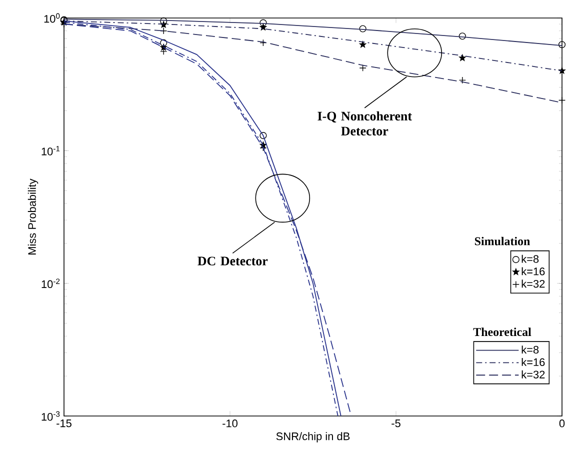 This screenshot has width=571, height=461. What do you see at coordinates (64, 424) in the screenshot?
I see `x-tick-label: -15` at bounding box center [64, 424].